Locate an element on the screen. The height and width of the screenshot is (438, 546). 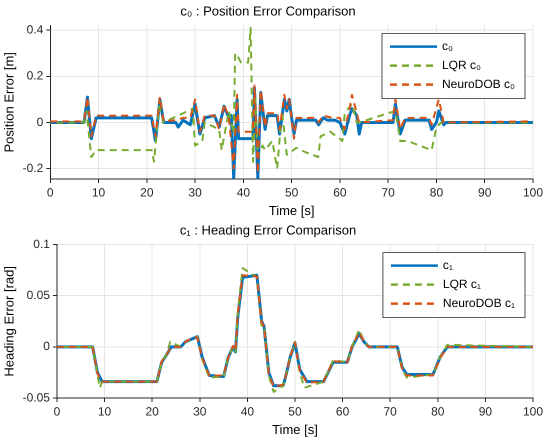
legend-label: LQR c₁ is located at coordinates (461, 283).